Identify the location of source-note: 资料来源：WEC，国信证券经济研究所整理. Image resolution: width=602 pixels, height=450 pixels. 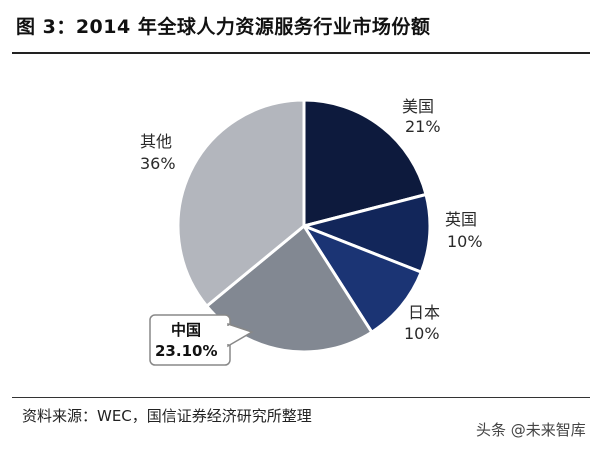
(167, 416).